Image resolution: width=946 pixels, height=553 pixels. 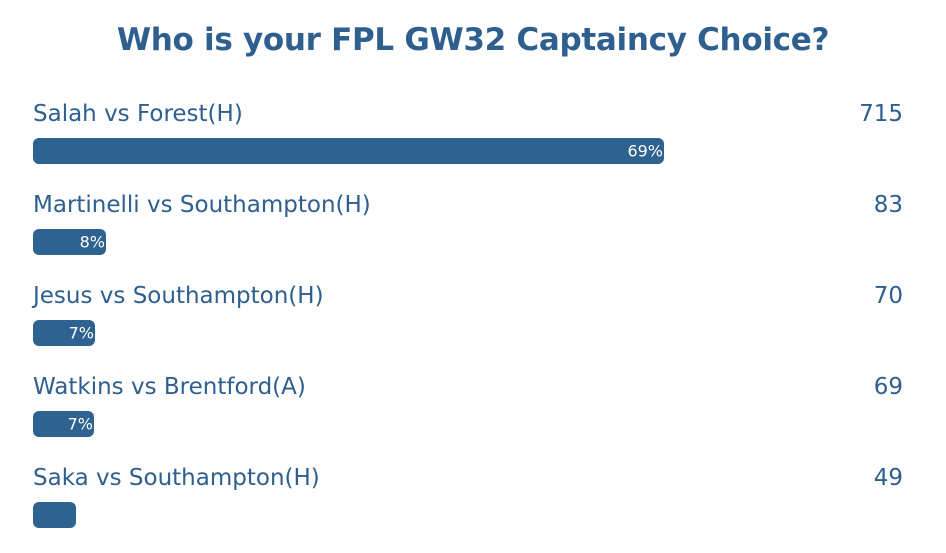 What do you see at coordinates (881, 114) in the screenshot?
I see `option-vote-count: 715` at bounding box center [881, 114].